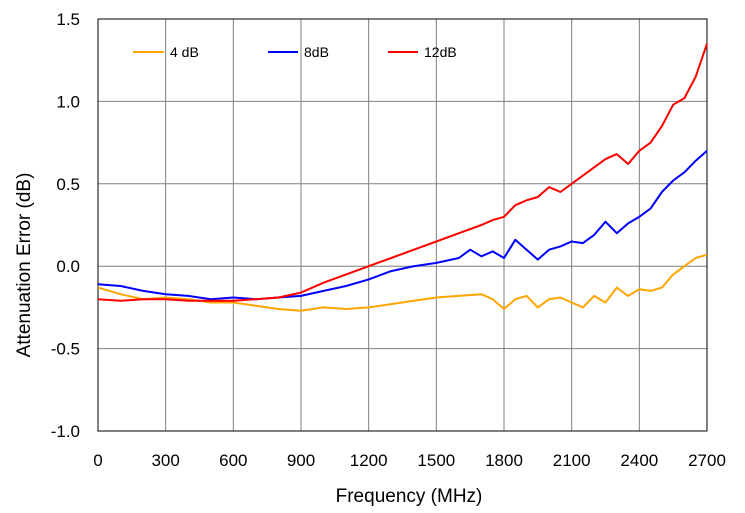 The height and width of the screenshot is (513, 745). Describe the element at coordinates (572, 460) in the screenshot. I see `x-tick-label: 2100` at that location.